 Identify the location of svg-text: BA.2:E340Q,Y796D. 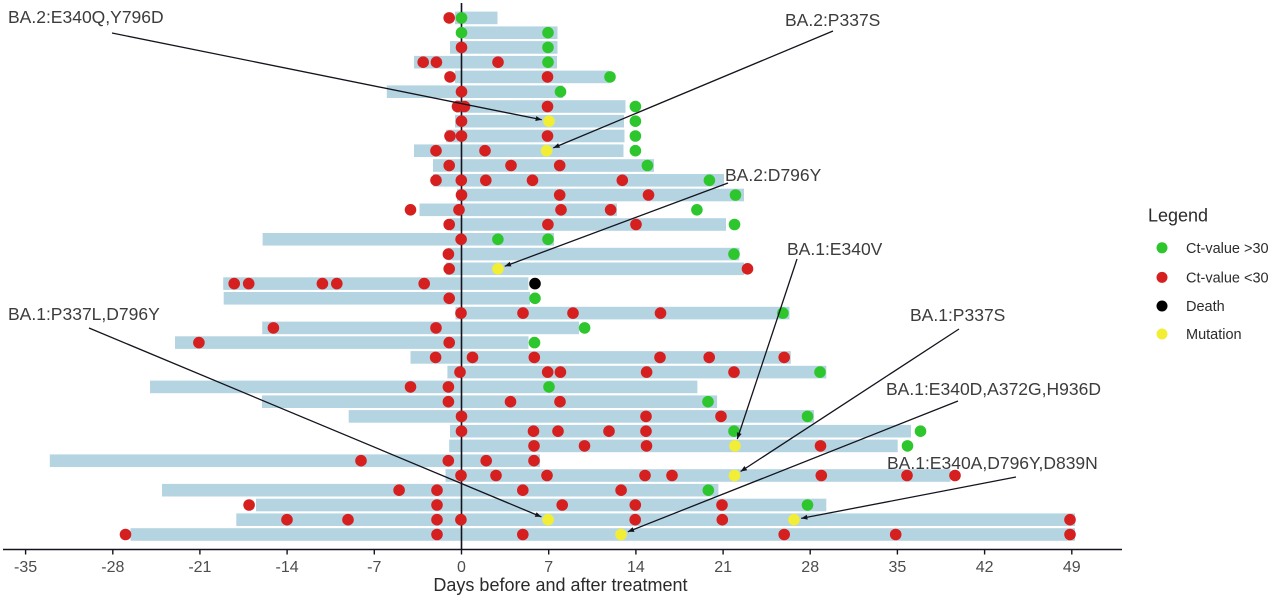
(86, 17).